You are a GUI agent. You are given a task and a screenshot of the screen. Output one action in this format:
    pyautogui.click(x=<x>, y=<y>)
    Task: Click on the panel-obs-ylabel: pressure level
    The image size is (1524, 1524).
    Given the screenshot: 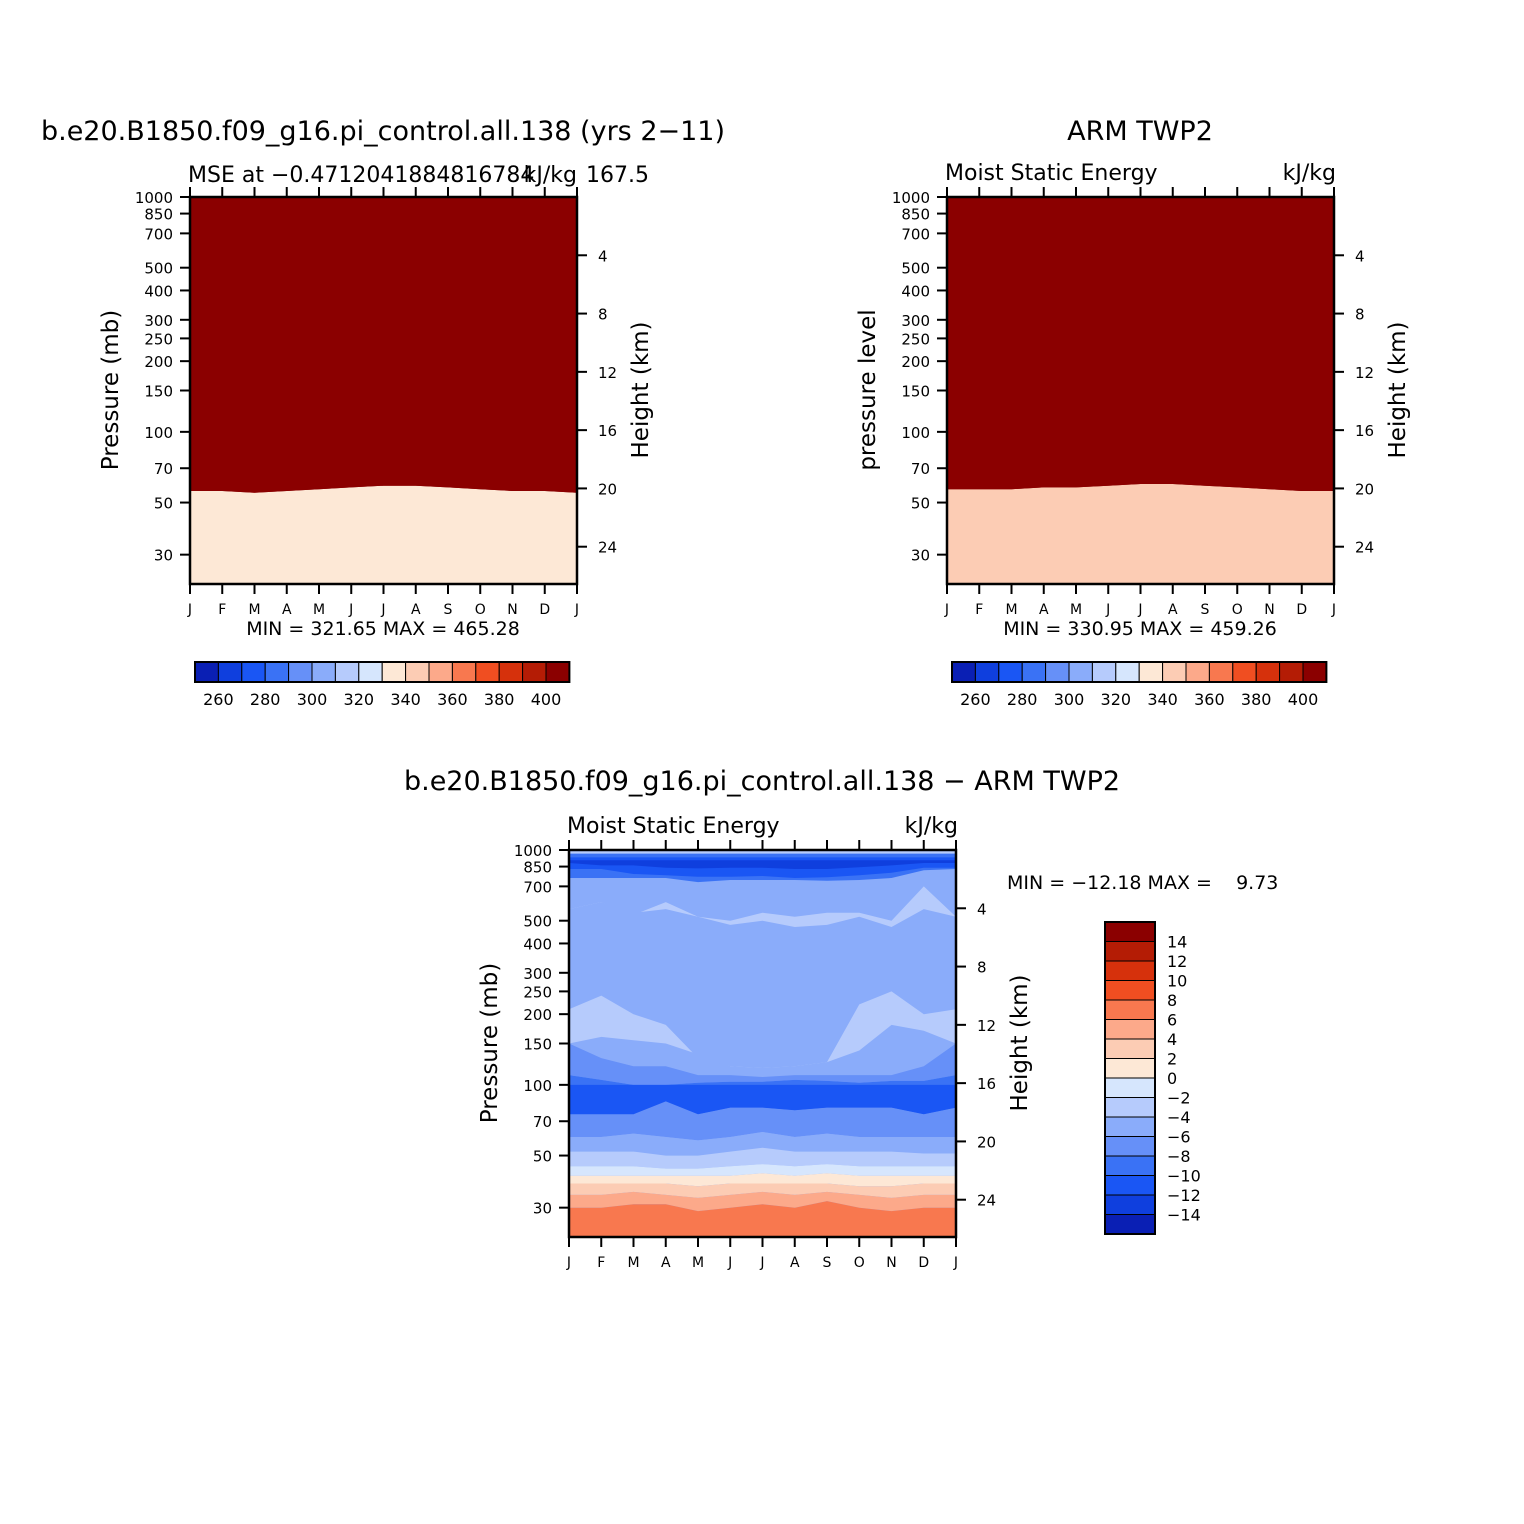 What is the action you would take?
    pyautogui.click(x=868, y=389)
    